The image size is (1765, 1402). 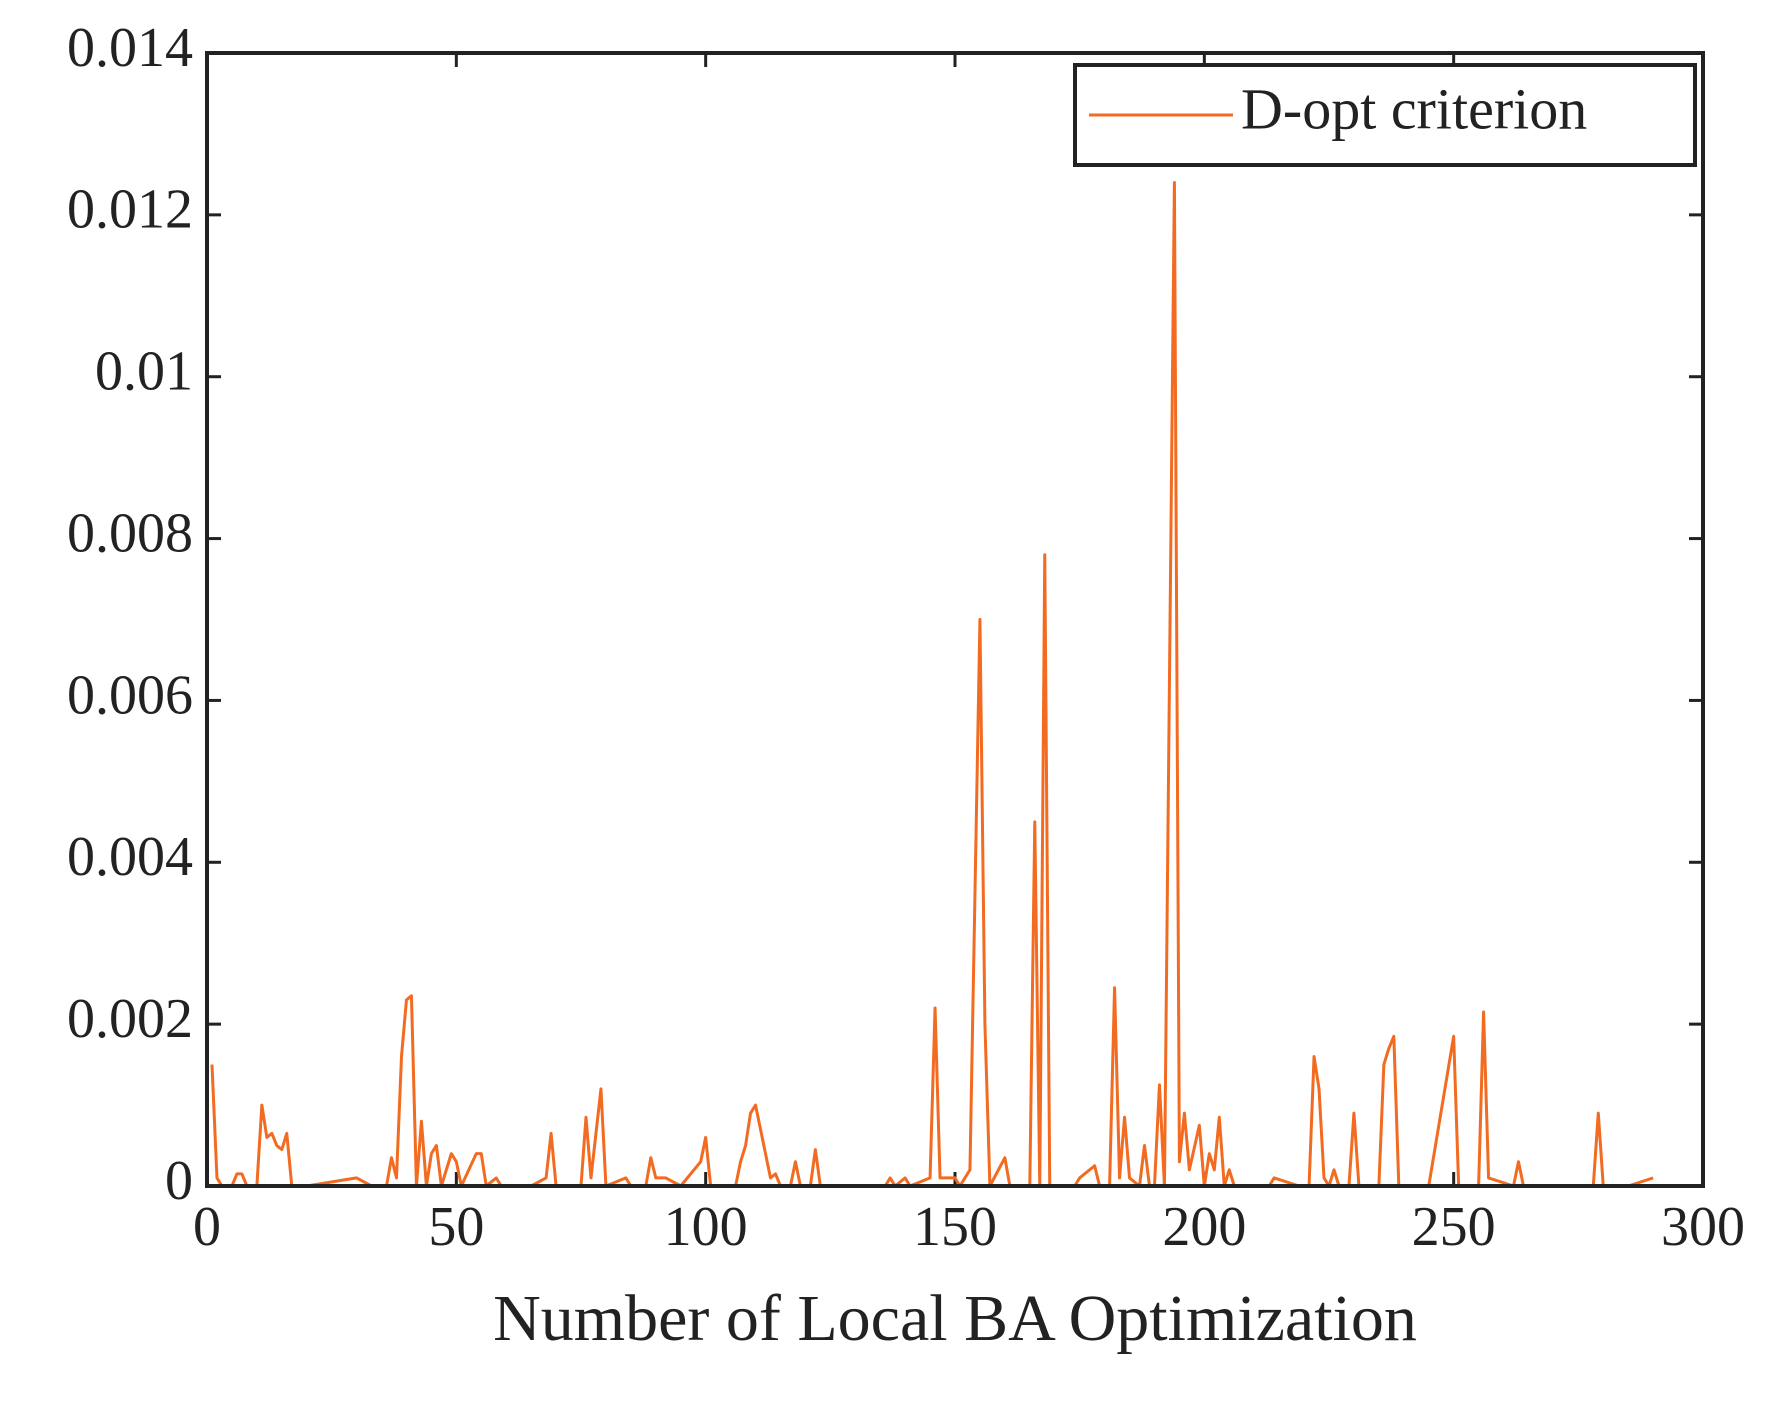 What do you see at coordinates (130, 857) in the screenshot?
I see `y-tick-label: 0.004` at bounding box center [130, 857].